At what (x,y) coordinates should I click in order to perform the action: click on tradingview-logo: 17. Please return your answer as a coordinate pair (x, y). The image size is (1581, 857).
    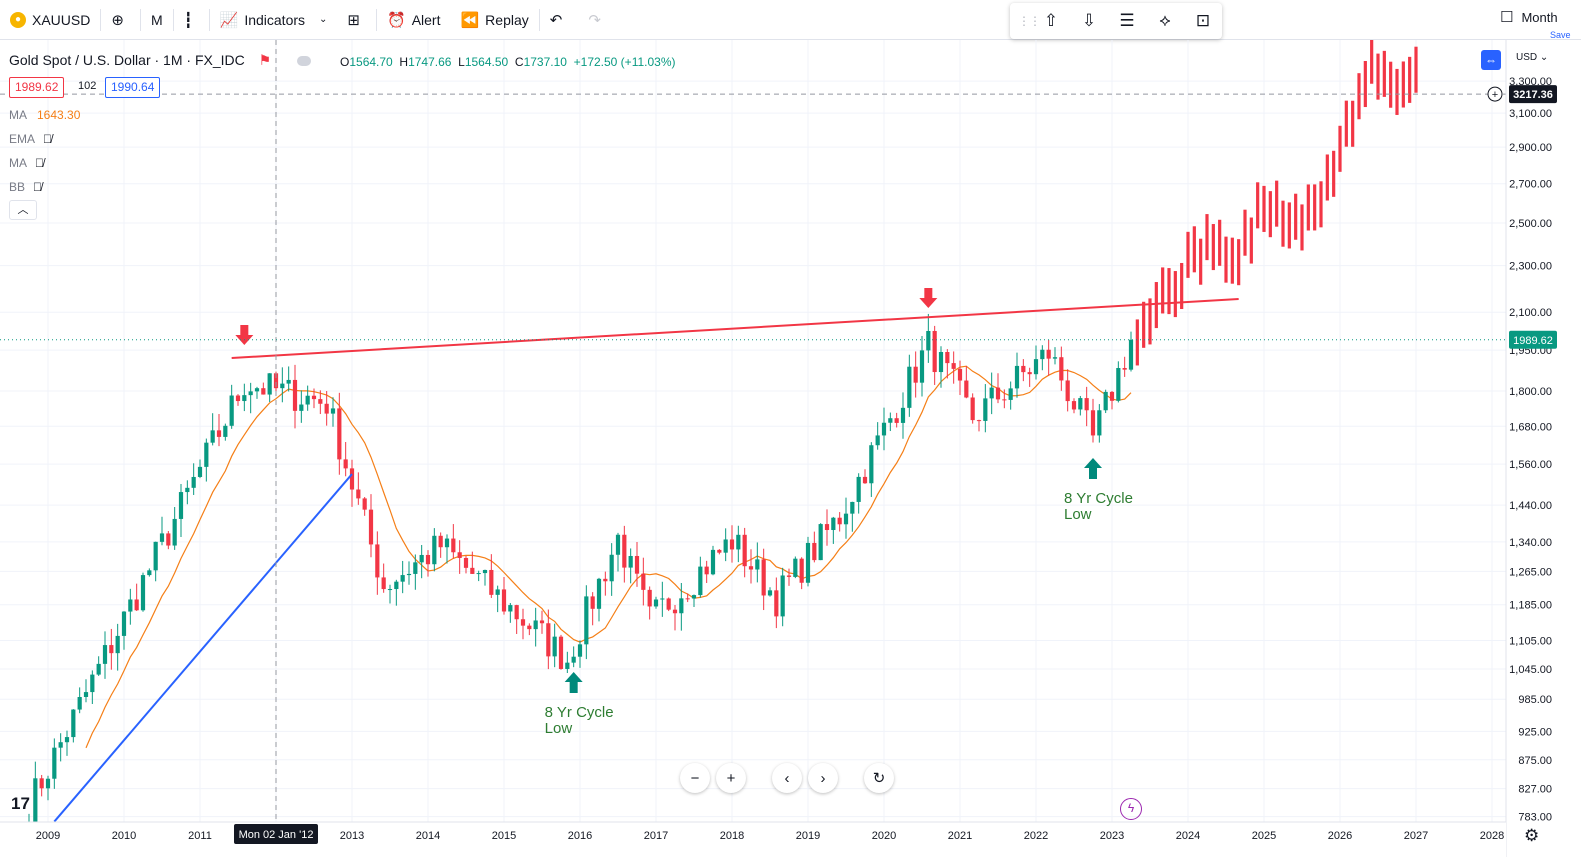
    Looking at the image, I should click on (20, 803).